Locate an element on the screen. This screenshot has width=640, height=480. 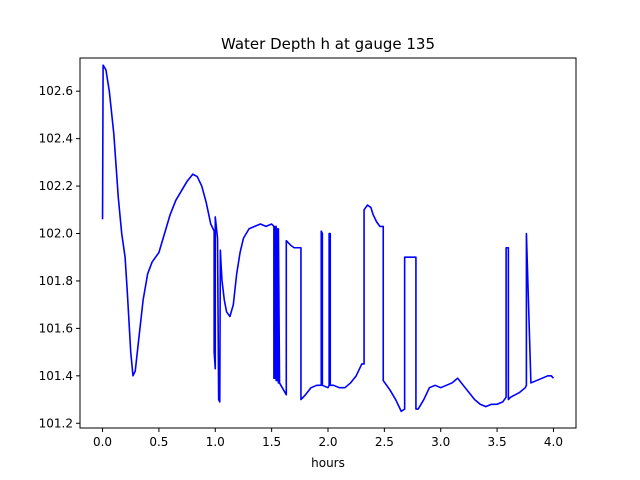
y-tick-label: 101.8 is located at coordinates (56, 281).